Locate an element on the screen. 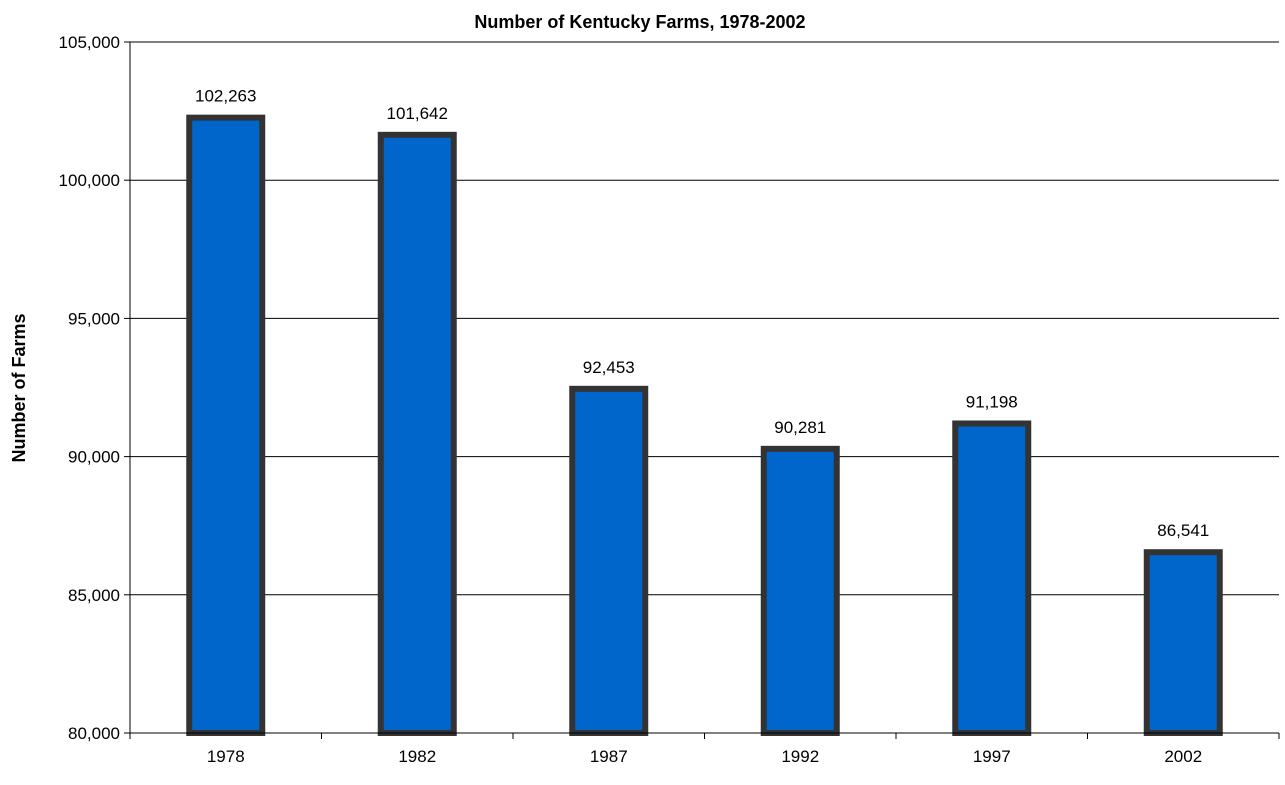  x-tick-label-1987: 1987 is located at coordinates (609, 756).